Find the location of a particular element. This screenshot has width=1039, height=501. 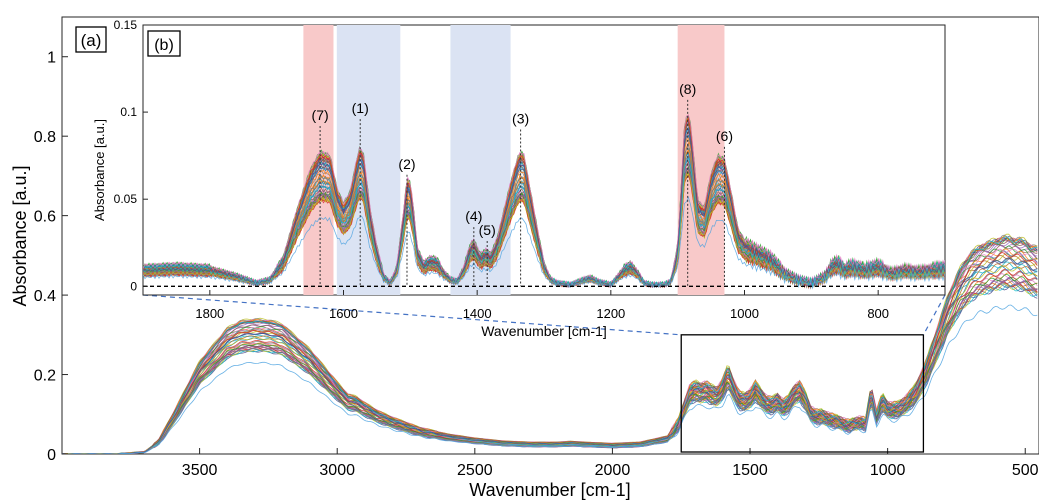

inset-x-tick-label: 1200 is located at coordinates (610, 313).